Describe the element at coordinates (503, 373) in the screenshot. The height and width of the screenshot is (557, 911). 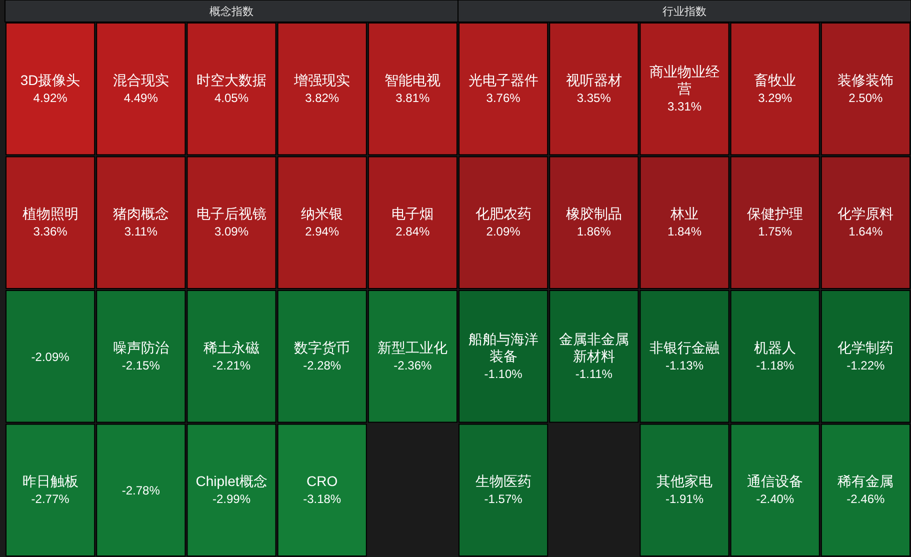
I see `data-label: -1.10%` at that location.